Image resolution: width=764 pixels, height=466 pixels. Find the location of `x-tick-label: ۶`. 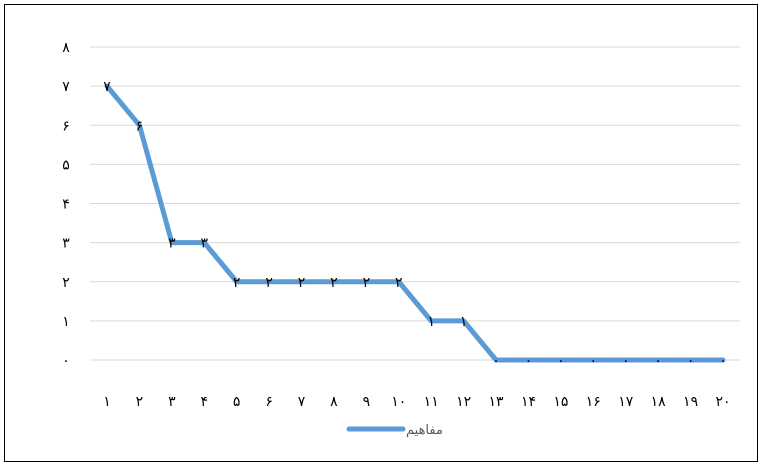

x-tick-label: ۶ is located at coordinates (269, 402).